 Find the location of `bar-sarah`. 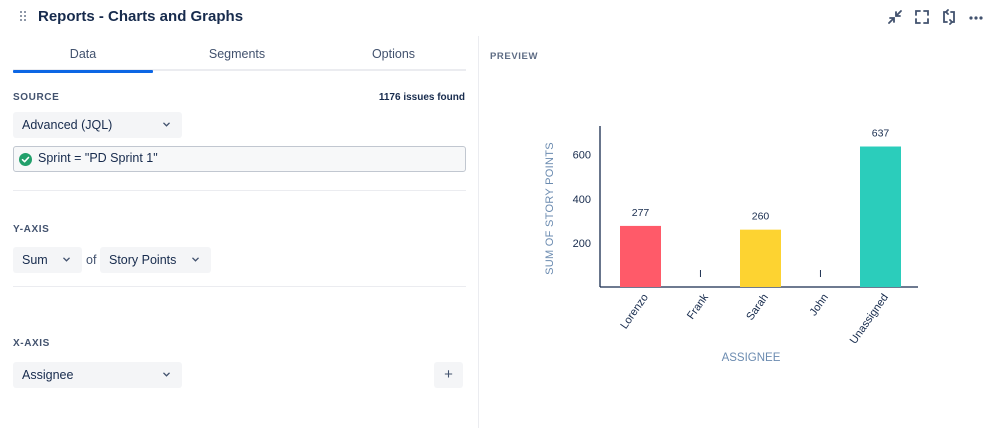

bar-sarah is located at coordinates (760, 258).